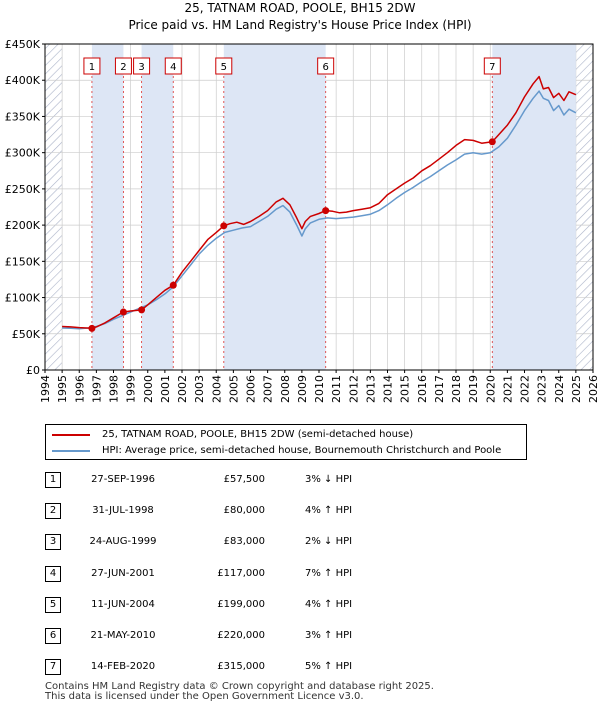 Image resolution: width=600 pixels, height=710 pixels. What do you see at coordinates (542, 389) in the screenshot?
I see `x-tick-label: 2023` at bounding box center [542, 389].